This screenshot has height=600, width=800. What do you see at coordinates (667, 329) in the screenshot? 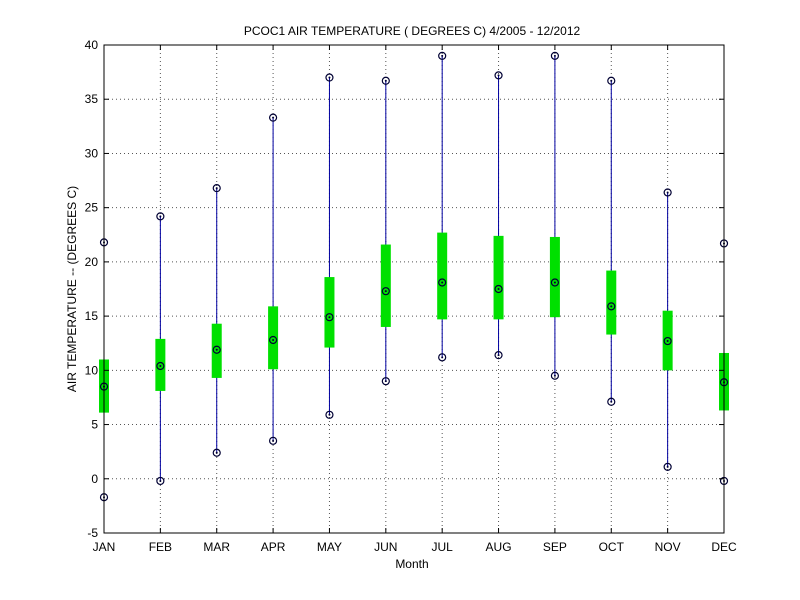
I see `box-nov` at bounding box center [667, 329].